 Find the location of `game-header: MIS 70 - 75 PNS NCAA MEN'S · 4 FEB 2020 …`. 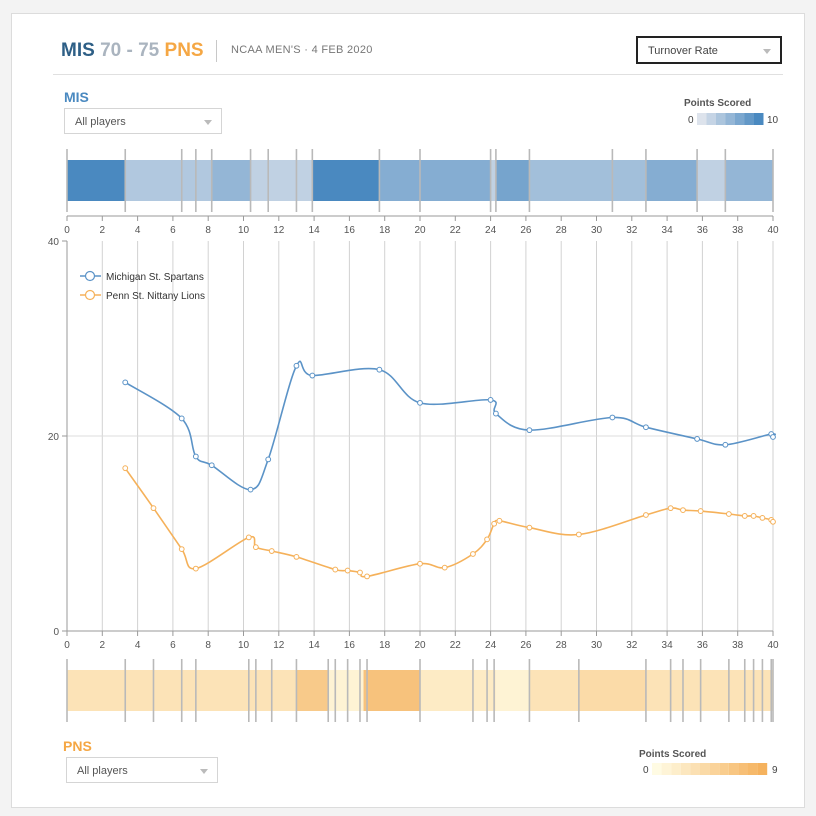

game-header: MIS 70 - 75 PNS NCAA MEN'S · 4 FEB 2020 … is located at coordinates (409, 45).